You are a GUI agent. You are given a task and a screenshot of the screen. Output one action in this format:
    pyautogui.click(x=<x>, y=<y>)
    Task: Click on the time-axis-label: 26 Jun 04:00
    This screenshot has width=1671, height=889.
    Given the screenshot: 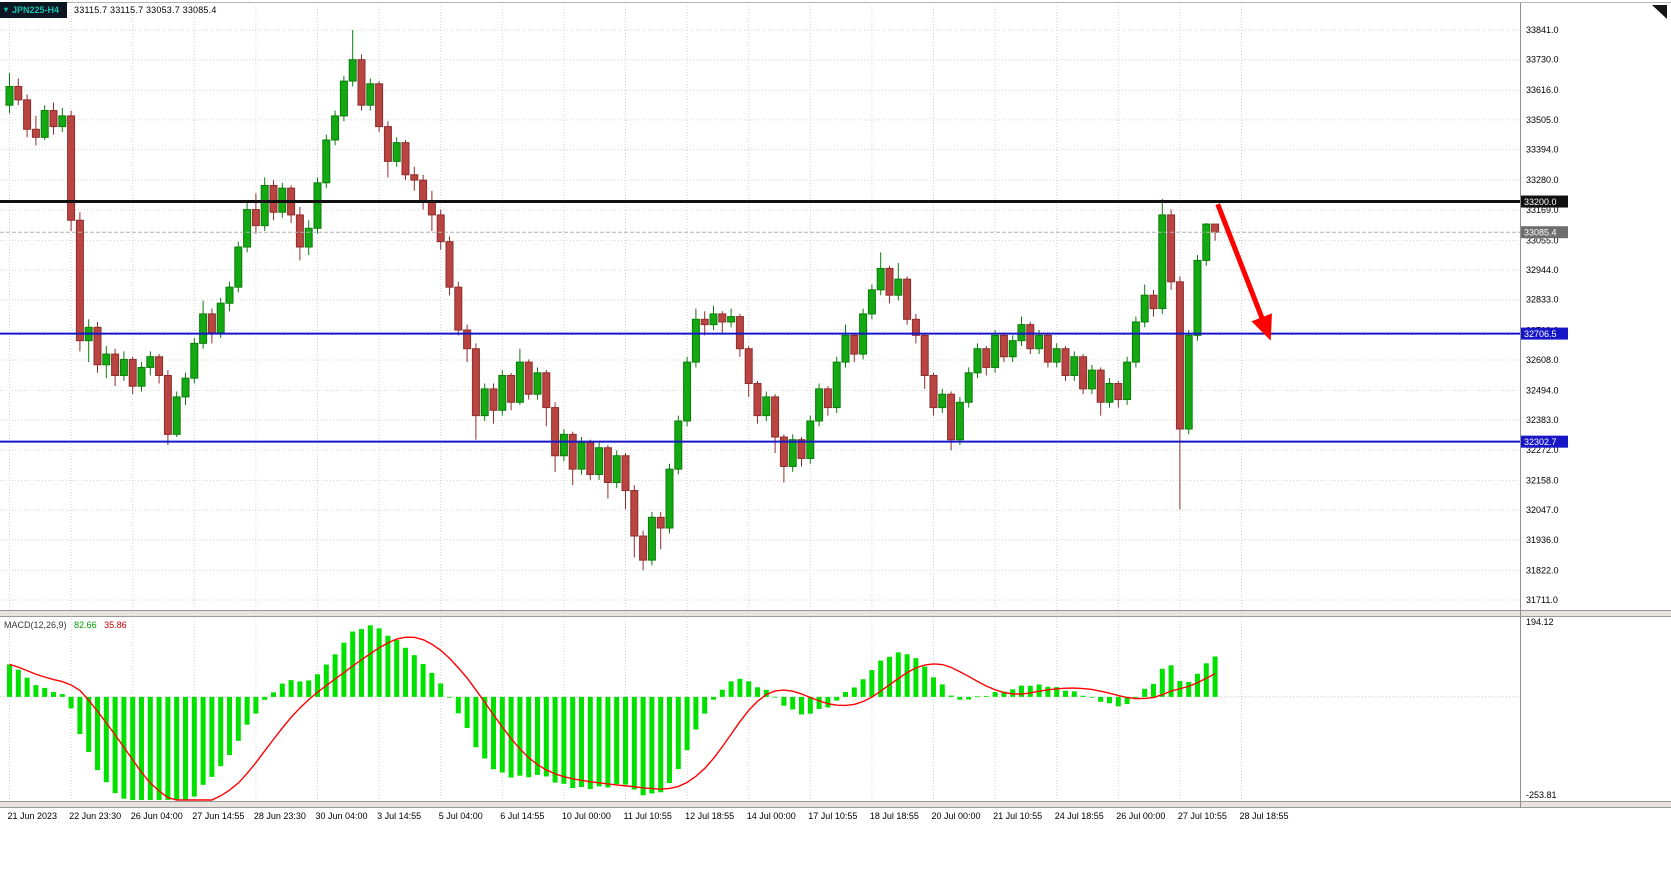 What is the action you would take?
    pyautogui.click(x=157, y=816)
    